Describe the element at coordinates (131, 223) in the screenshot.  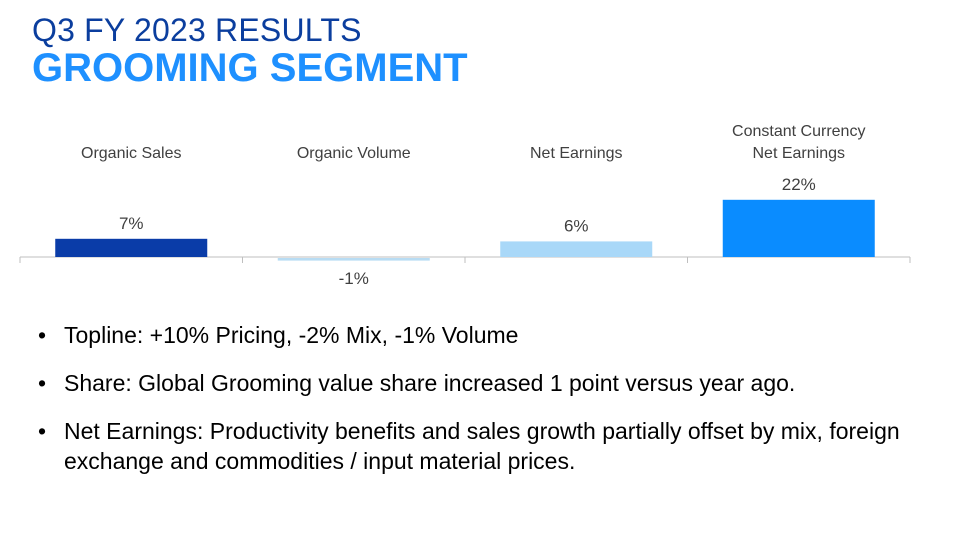
I see `data-label: 7%` at that location.